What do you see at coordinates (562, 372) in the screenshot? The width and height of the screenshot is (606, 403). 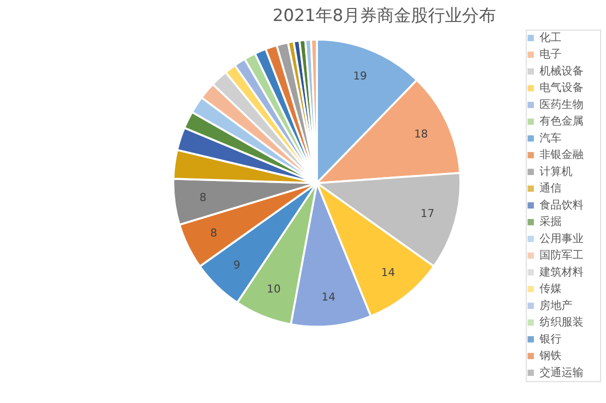 I see `legend-label: 交通运输` at bounding box center [562, 372].